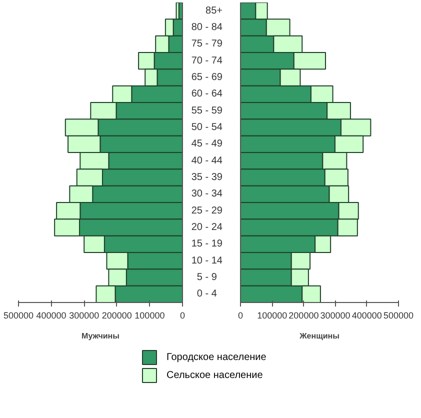  Describe the element at coordinates (207, 210) in the screenshot. I see `y-tick-label: 25 - 29` at that location.